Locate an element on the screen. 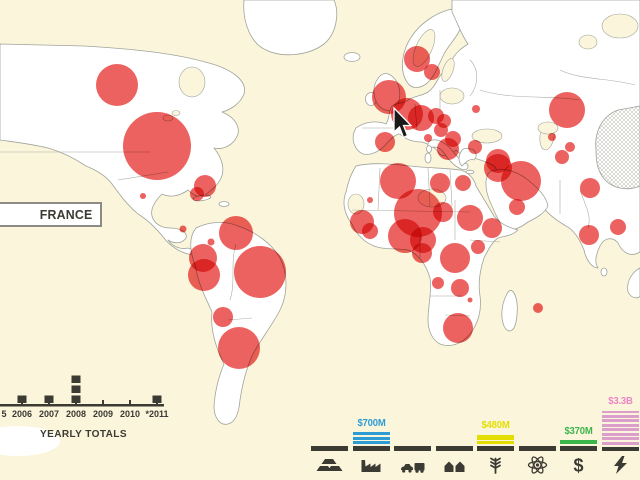  legend-value: $480M is located at coordinates (495, 425).